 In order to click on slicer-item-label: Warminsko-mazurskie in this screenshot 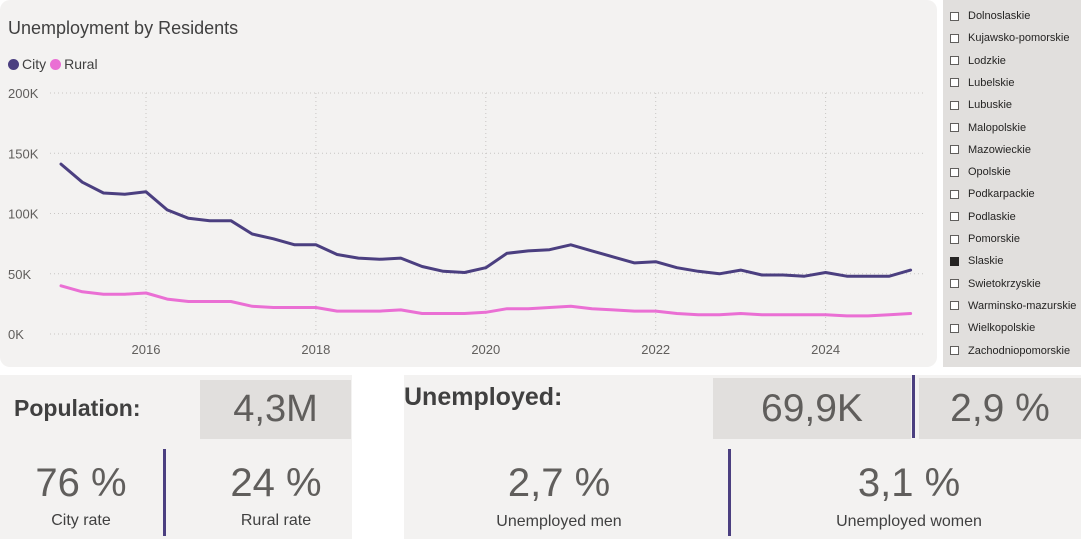, I will do `click(1022, 305)`.